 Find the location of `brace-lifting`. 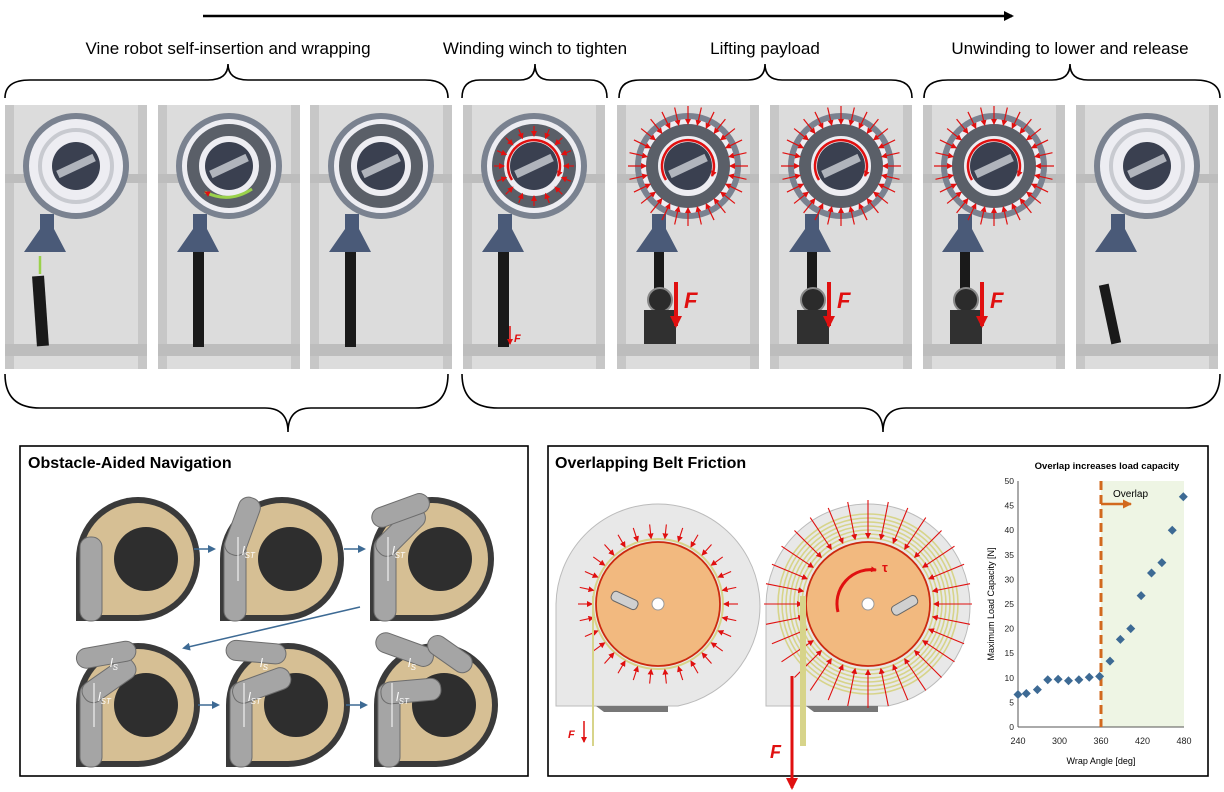

brace-lifting is located at coordinates (765, 81).